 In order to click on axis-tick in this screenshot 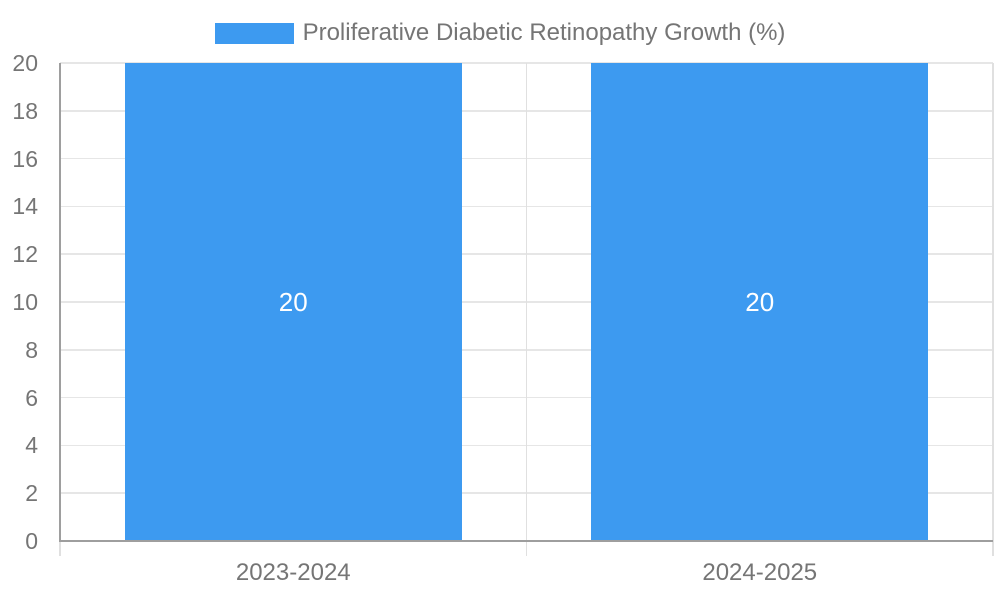, I will do `click(60, 548)`.